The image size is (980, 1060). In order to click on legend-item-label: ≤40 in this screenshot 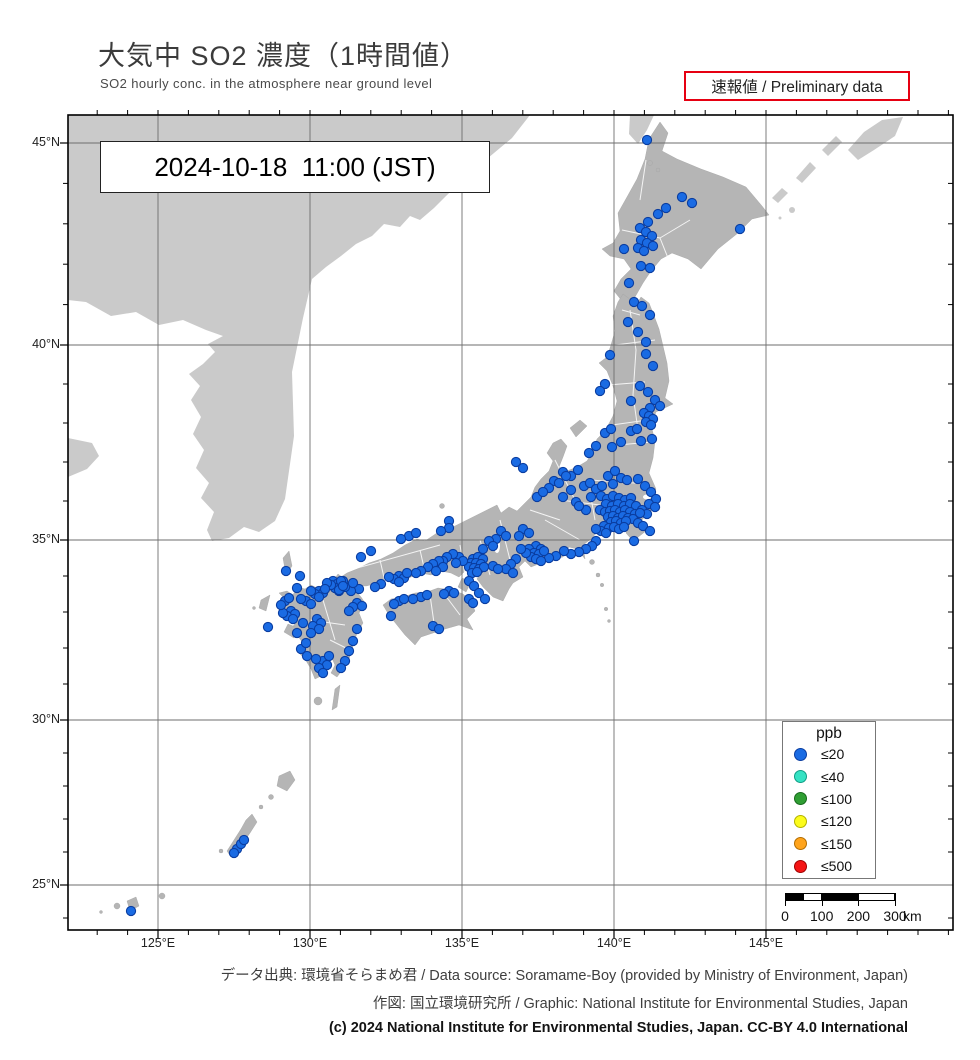, I will do `click(833, 776)`.